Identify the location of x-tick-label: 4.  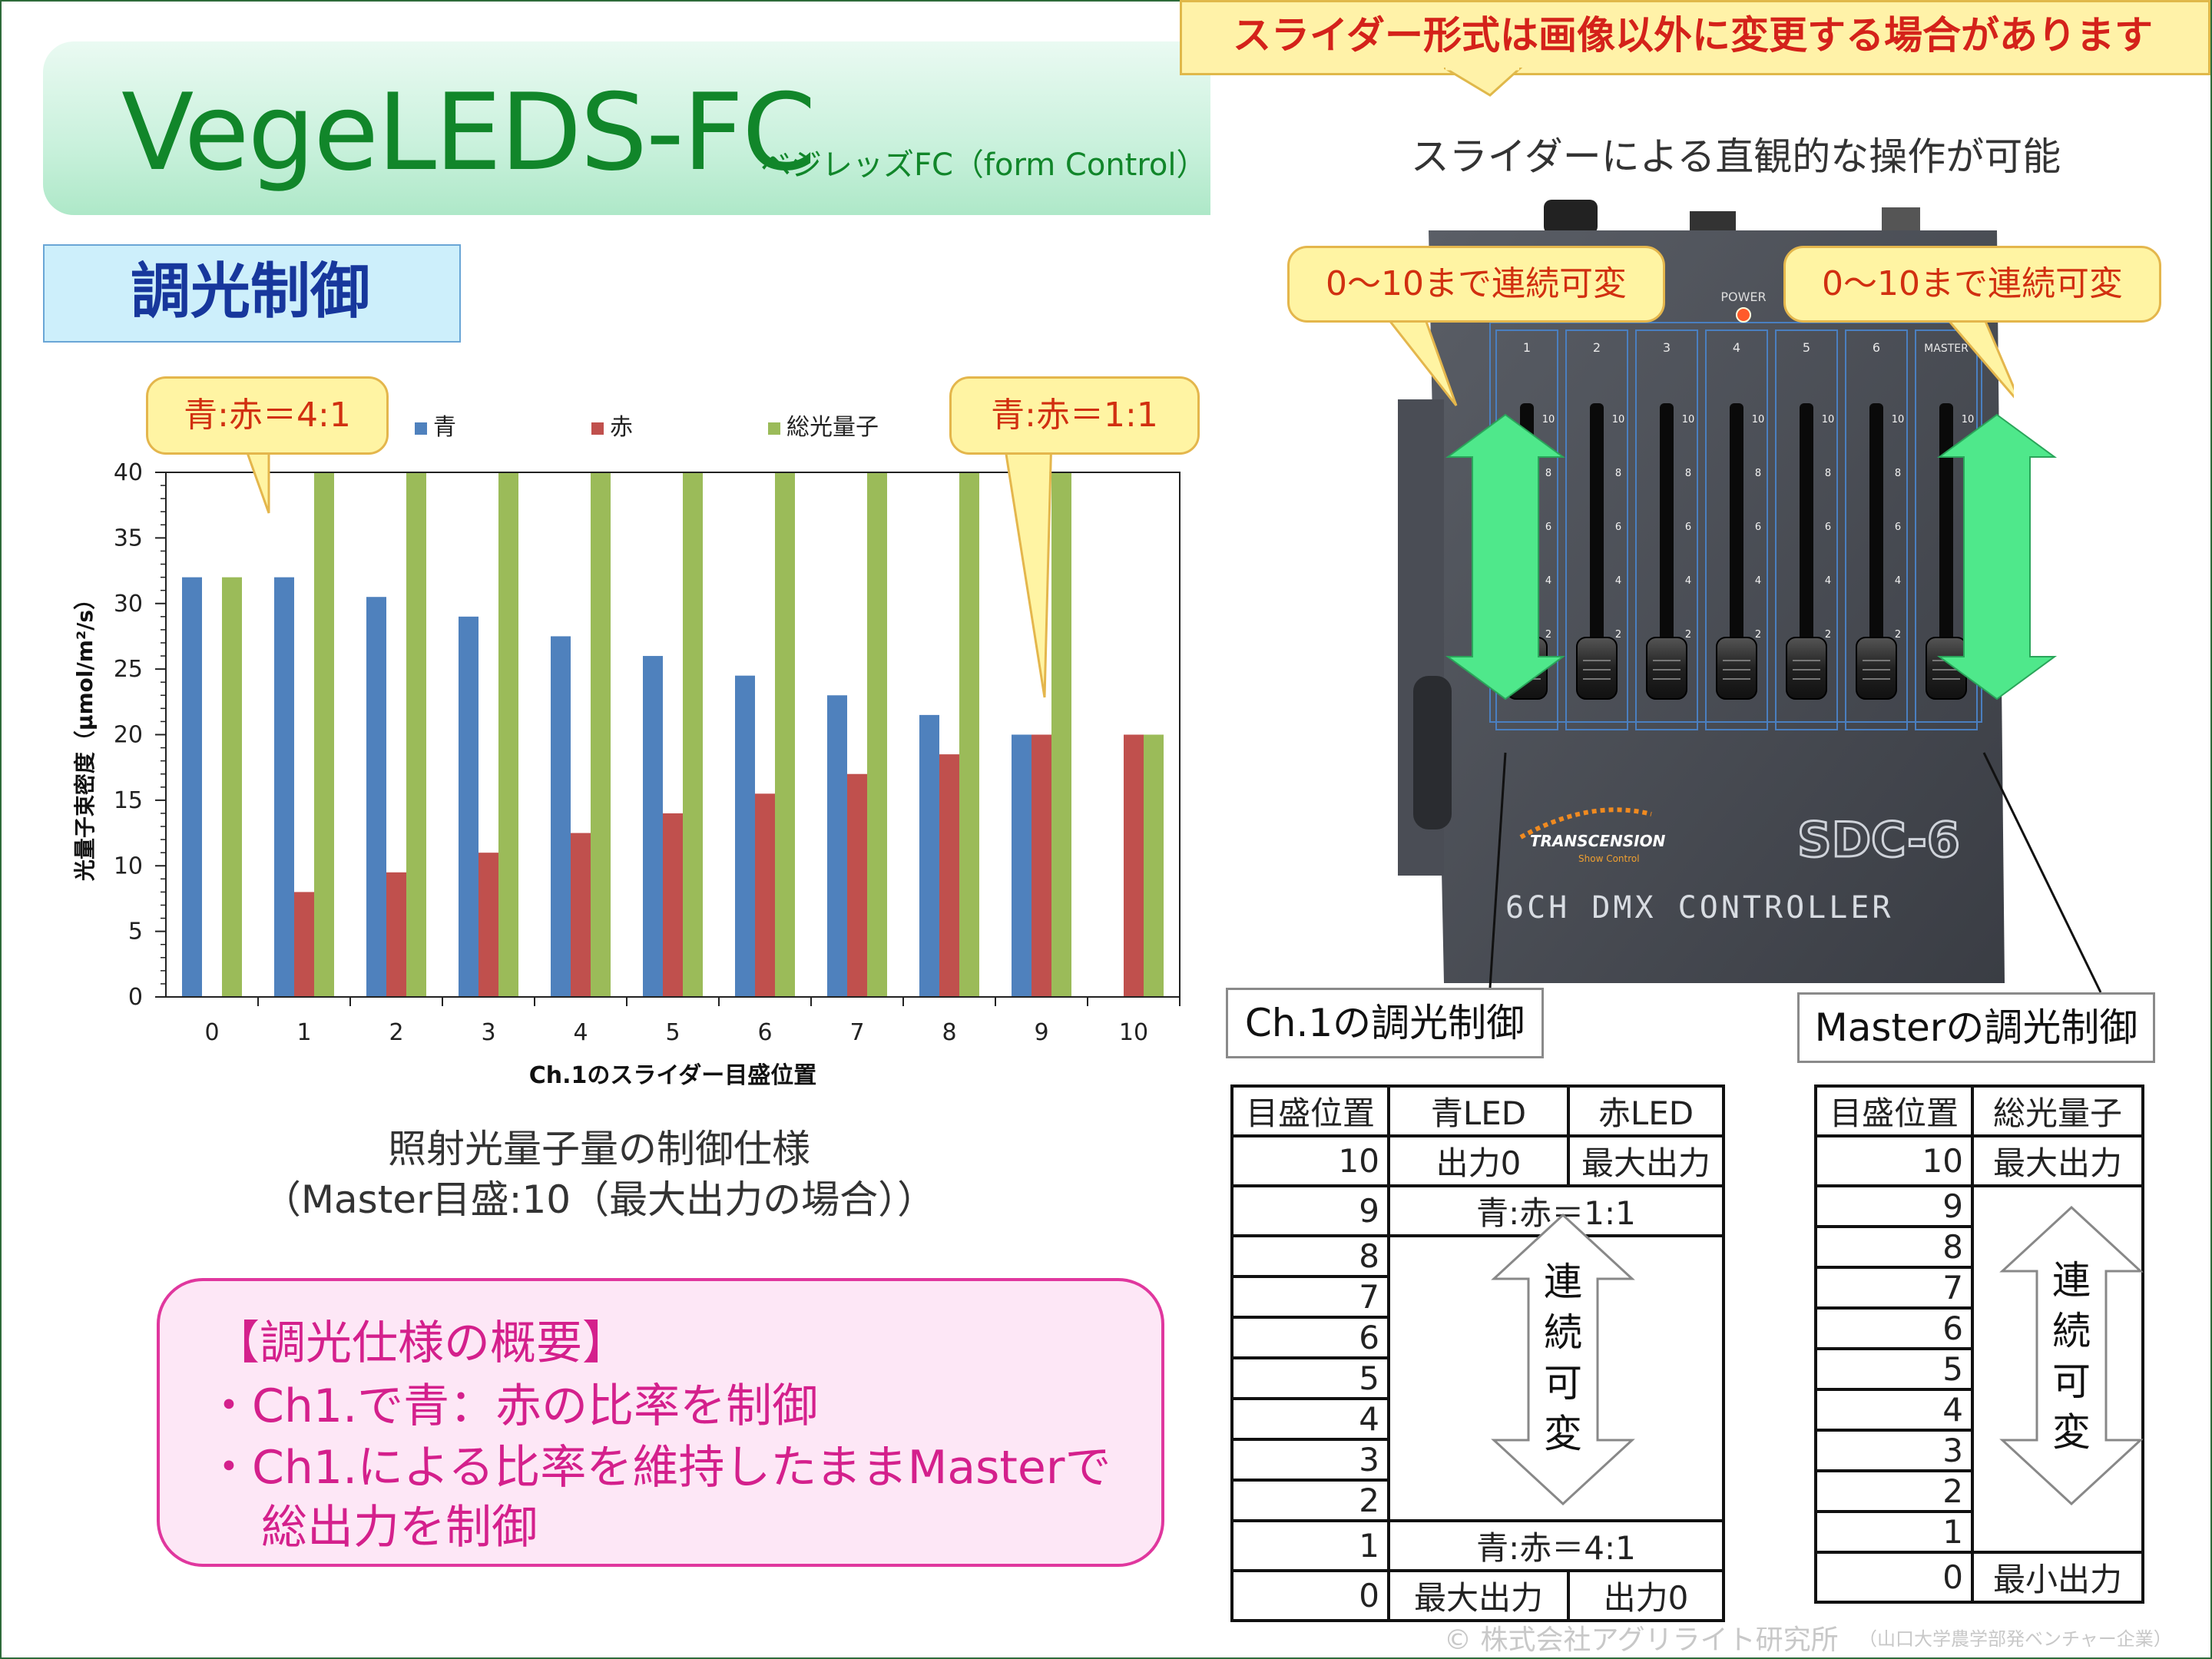
(580, 1033).